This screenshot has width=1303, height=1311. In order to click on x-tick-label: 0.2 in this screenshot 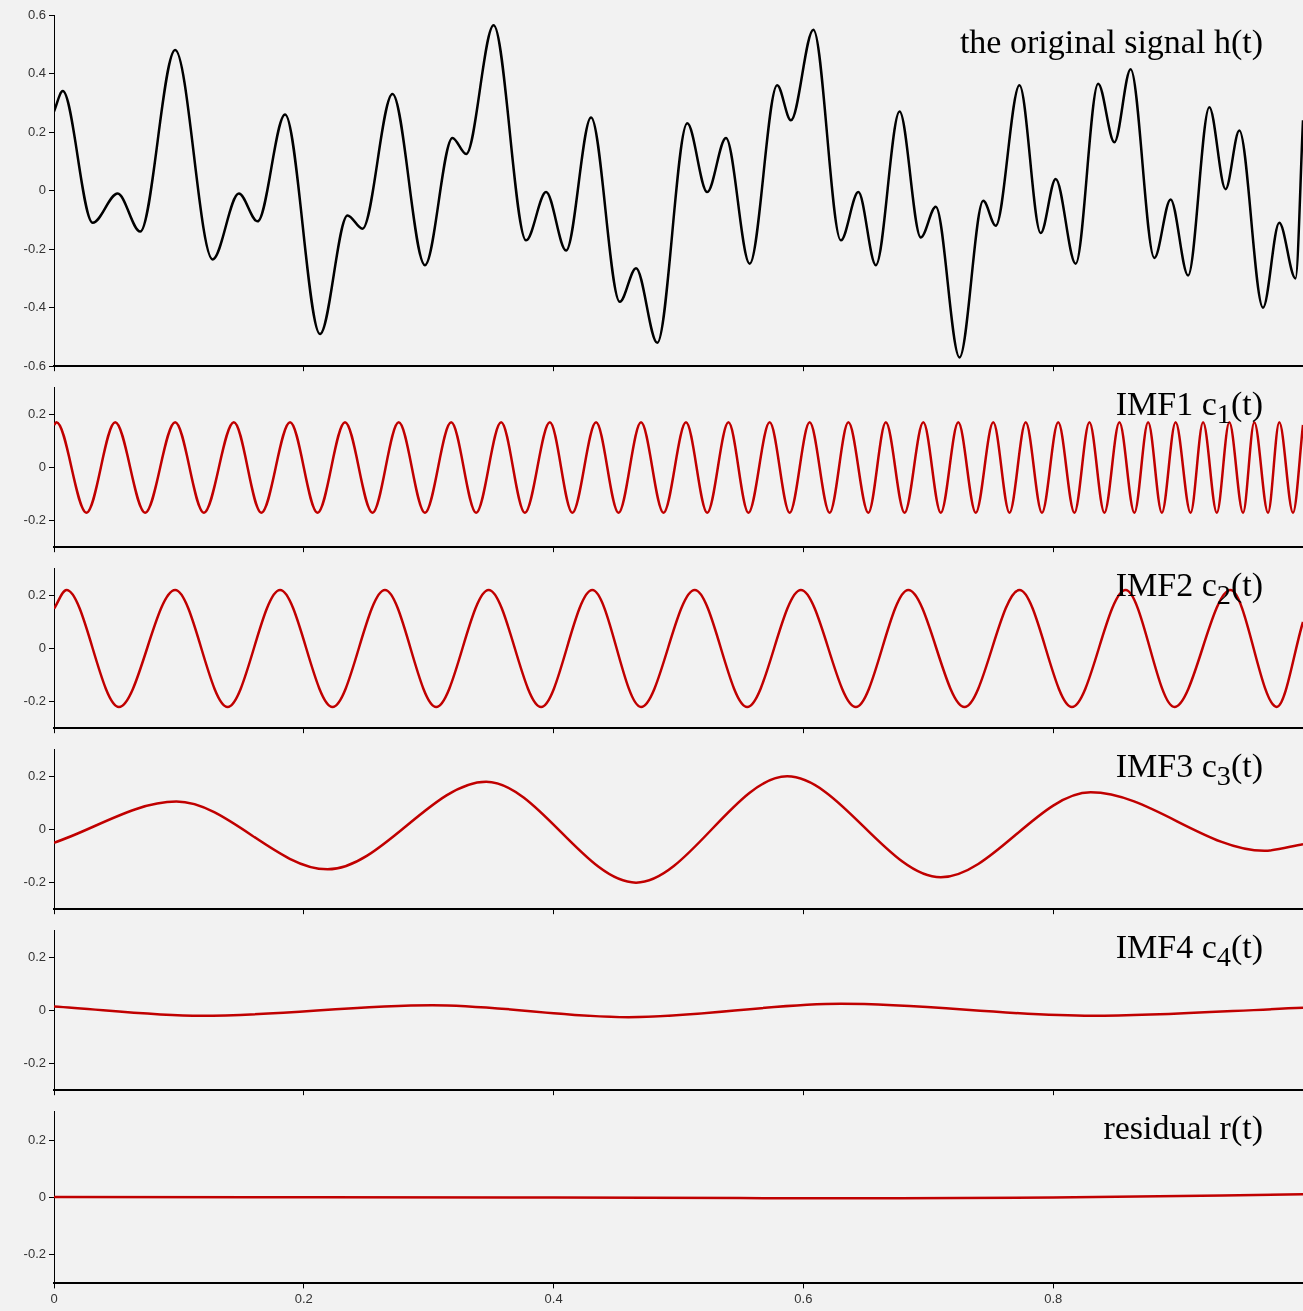, I will do `click(303, 1298)`.